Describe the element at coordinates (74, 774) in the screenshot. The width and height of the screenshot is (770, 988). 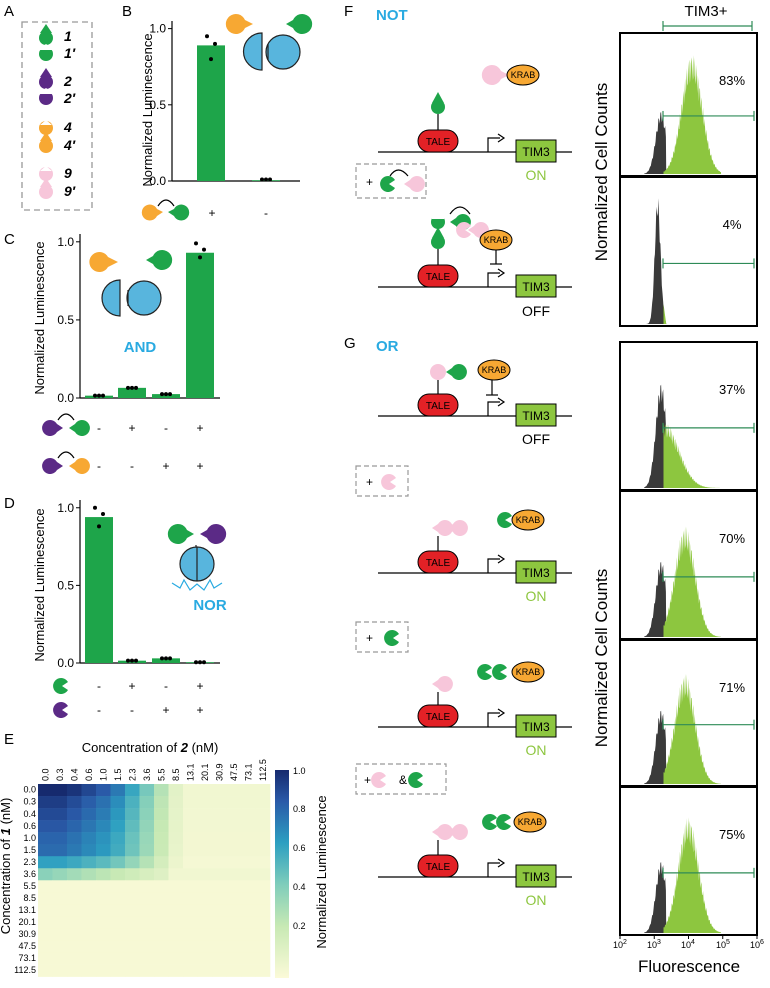
I see `heatmap-x-tick: 0.4` at that location.